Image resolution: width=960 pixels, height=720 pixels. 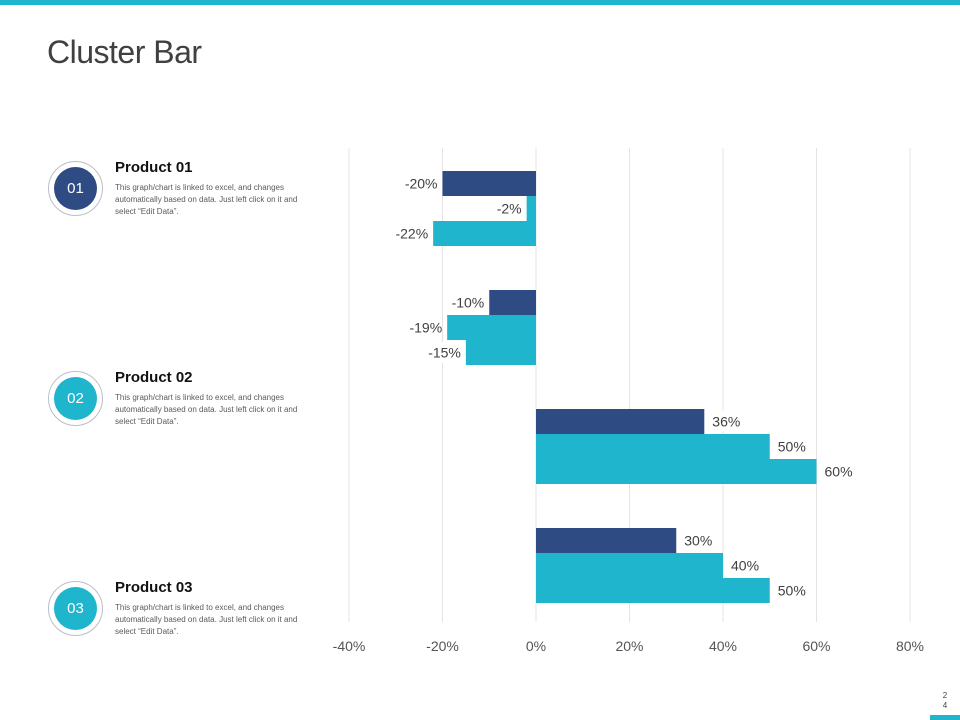 I want to click on product-number: 01, so click(x=75, y=188).